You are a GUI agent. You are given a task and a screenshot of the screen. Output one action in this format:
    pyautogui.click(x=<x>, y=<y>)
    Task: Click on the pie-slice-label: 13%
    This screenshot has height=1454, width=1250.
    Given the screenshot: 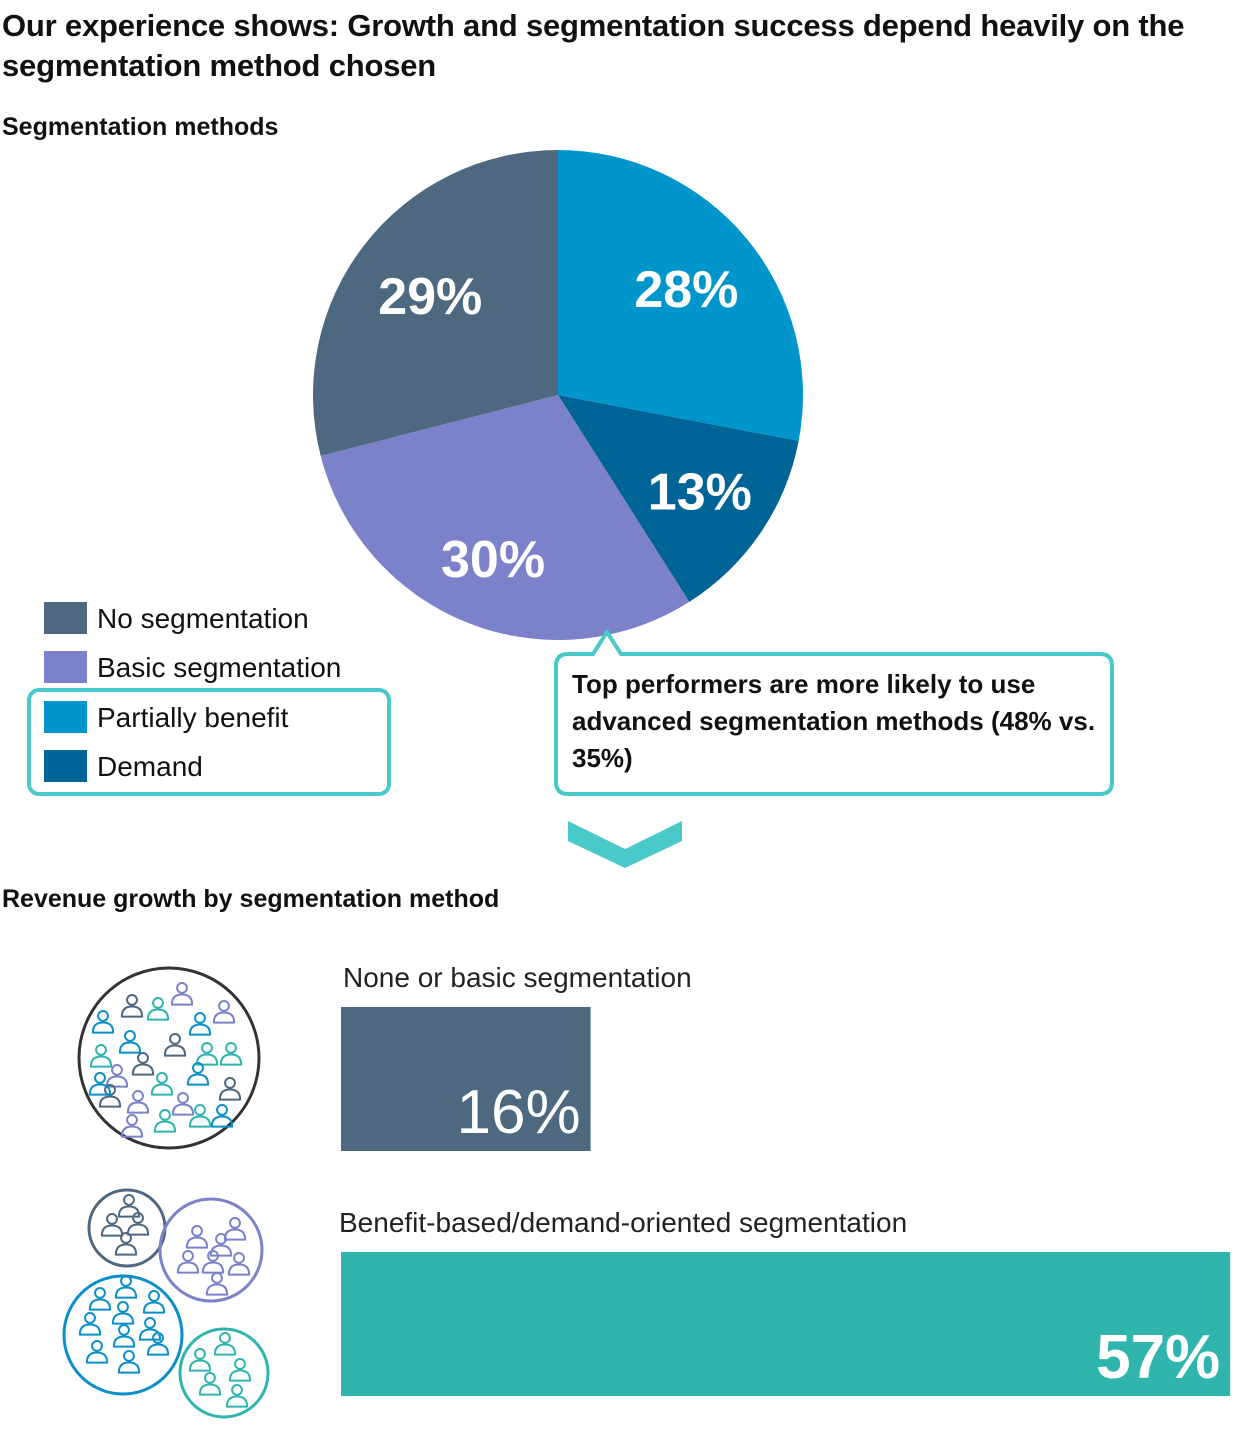 What is the action you would take?
    pyautogui.click(x=700, y=492)
    